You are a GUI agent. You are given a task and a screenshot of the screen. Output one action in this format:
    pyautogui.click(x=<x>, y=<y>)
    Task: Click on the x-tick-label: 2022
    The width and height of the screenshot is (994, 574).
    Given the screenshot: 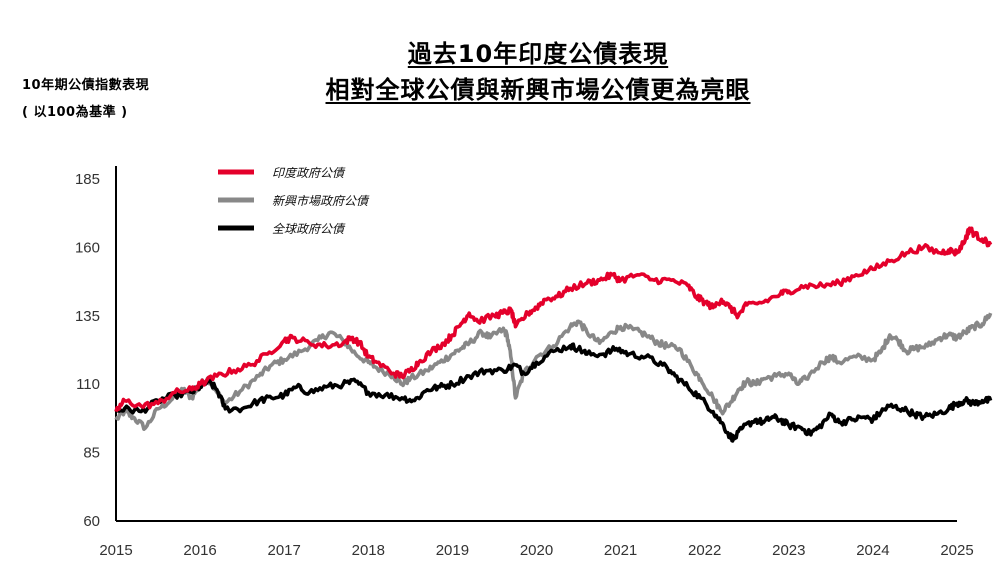 What is the action you would take?
    pyautogui.click(x=704, y=550)
    